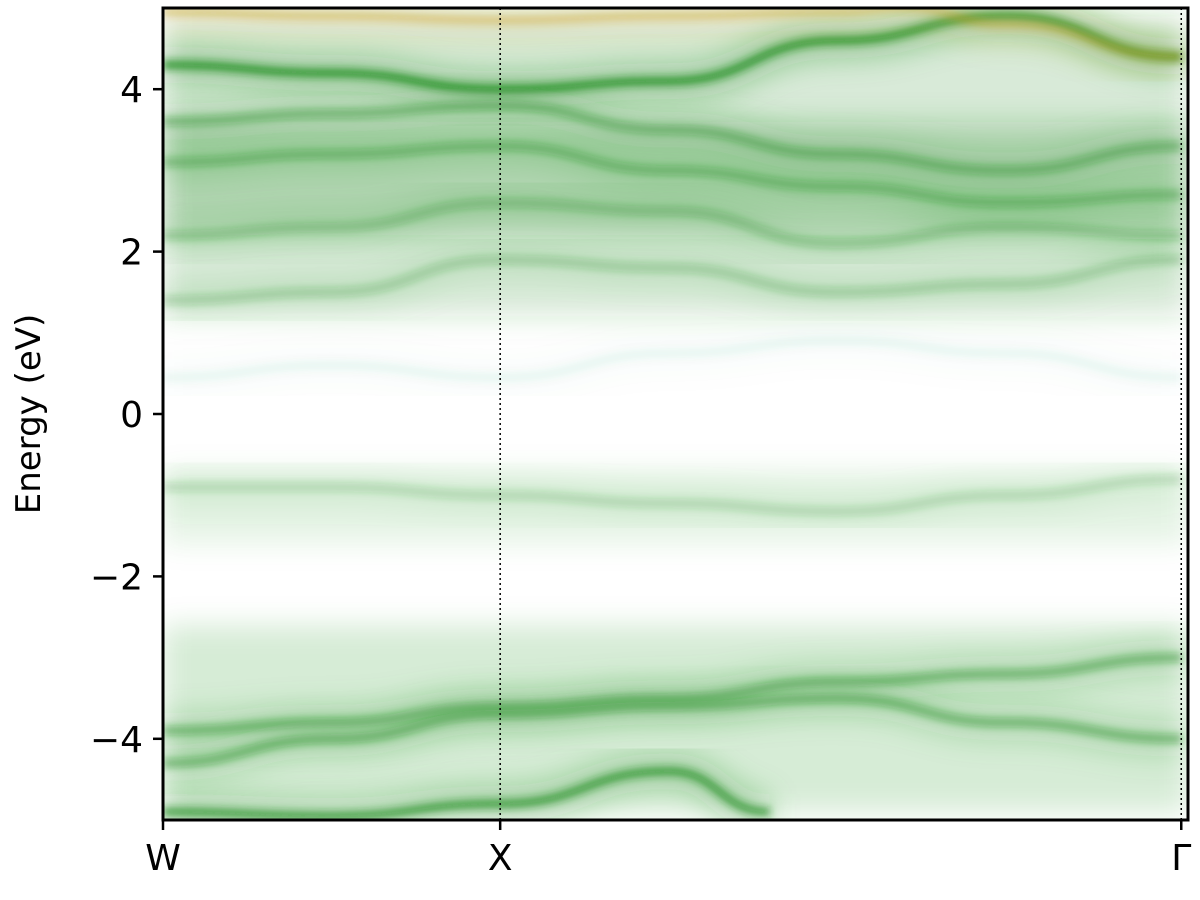 Image resolution: width=1200 pixels, height=900 pixels. What do you see at coordinates (29, 414) in the screenshot?
I see `y-axis-label: Energy (eV)` at bounding box center [29, 414].